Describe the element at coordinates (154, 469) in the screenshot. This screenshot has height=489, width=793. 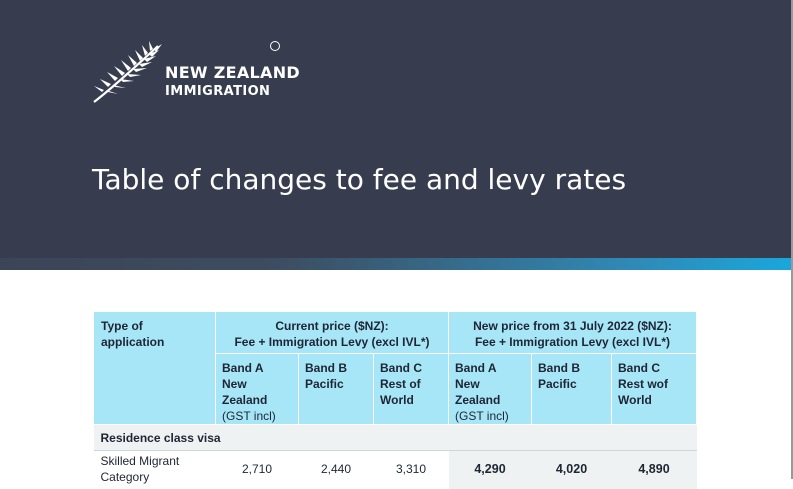
I see `row-category: Skilled Migrant Category` at that location.